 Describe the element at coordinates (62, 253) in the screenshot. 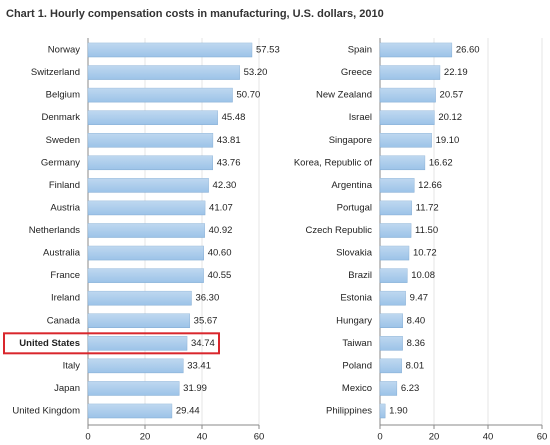

I see `category-label: Australia` at that location.